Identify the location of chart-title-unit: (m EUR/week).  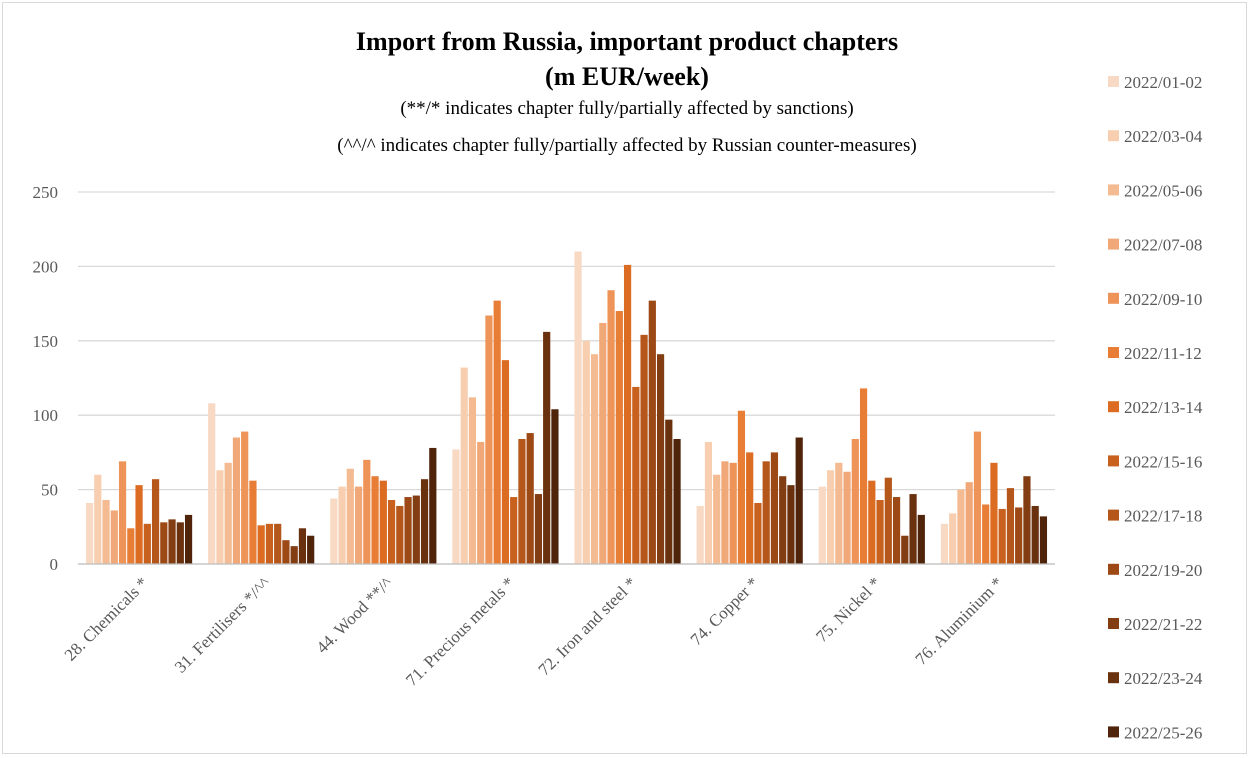
(627, 76).